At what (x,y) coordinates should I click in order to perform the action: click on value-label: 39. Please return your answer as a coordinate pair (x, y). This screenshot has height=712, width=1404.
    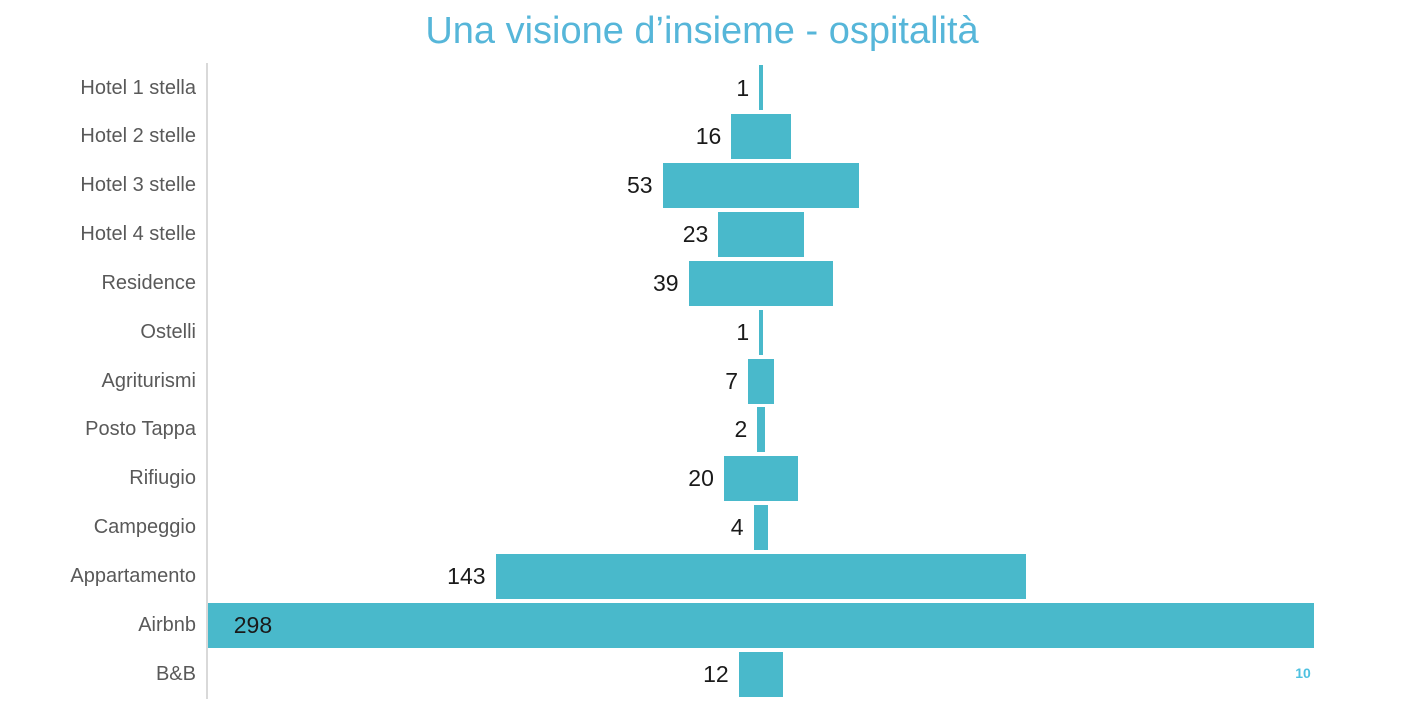
    Looking at the image, I should click on (666, 282).